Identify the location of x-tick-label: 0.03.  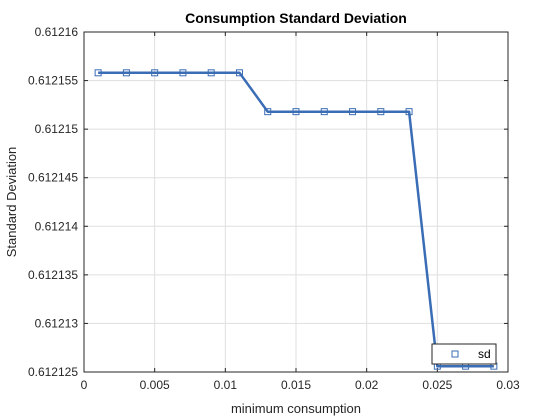
(508, 385).